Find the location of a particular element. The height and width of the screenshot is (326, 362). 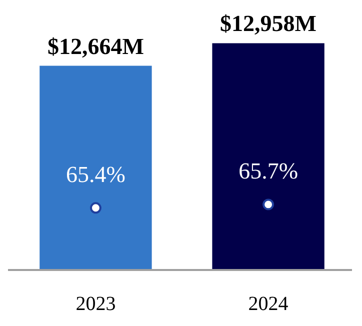

data-label: 65.7% is located at coordinates (268, 171).